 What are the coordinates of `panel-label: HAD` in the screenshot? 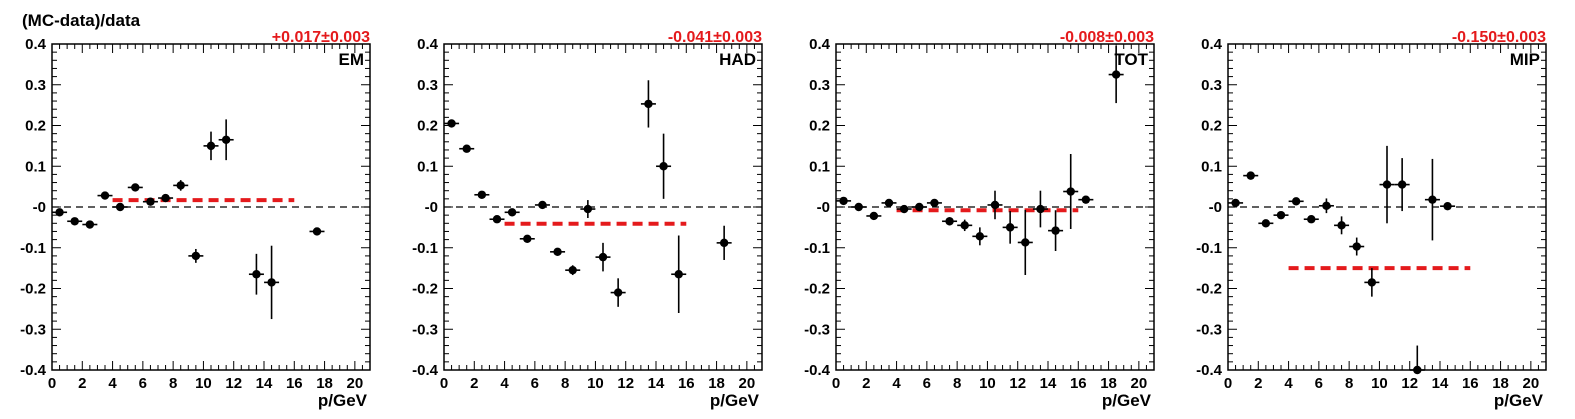 It's located at (737, 59).